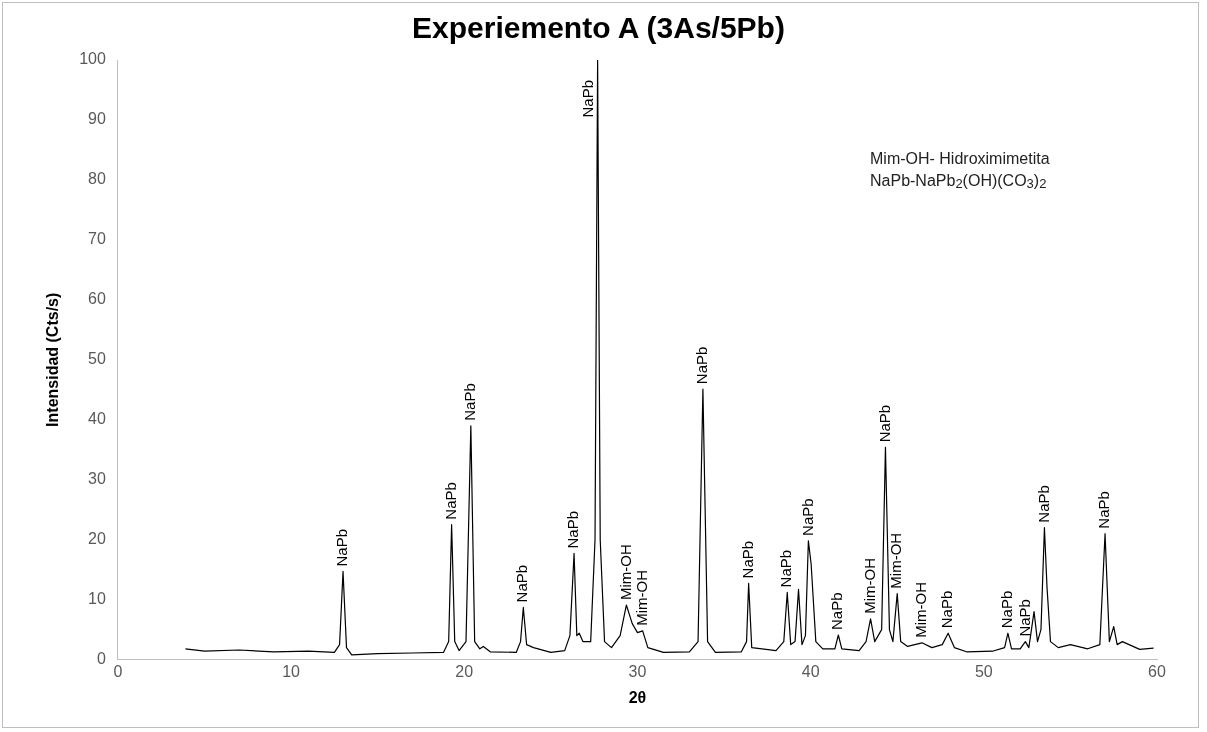  Describe the element at coordinates (97, 479) in the screenshot. I see `y-tick-label: 30` at that location.